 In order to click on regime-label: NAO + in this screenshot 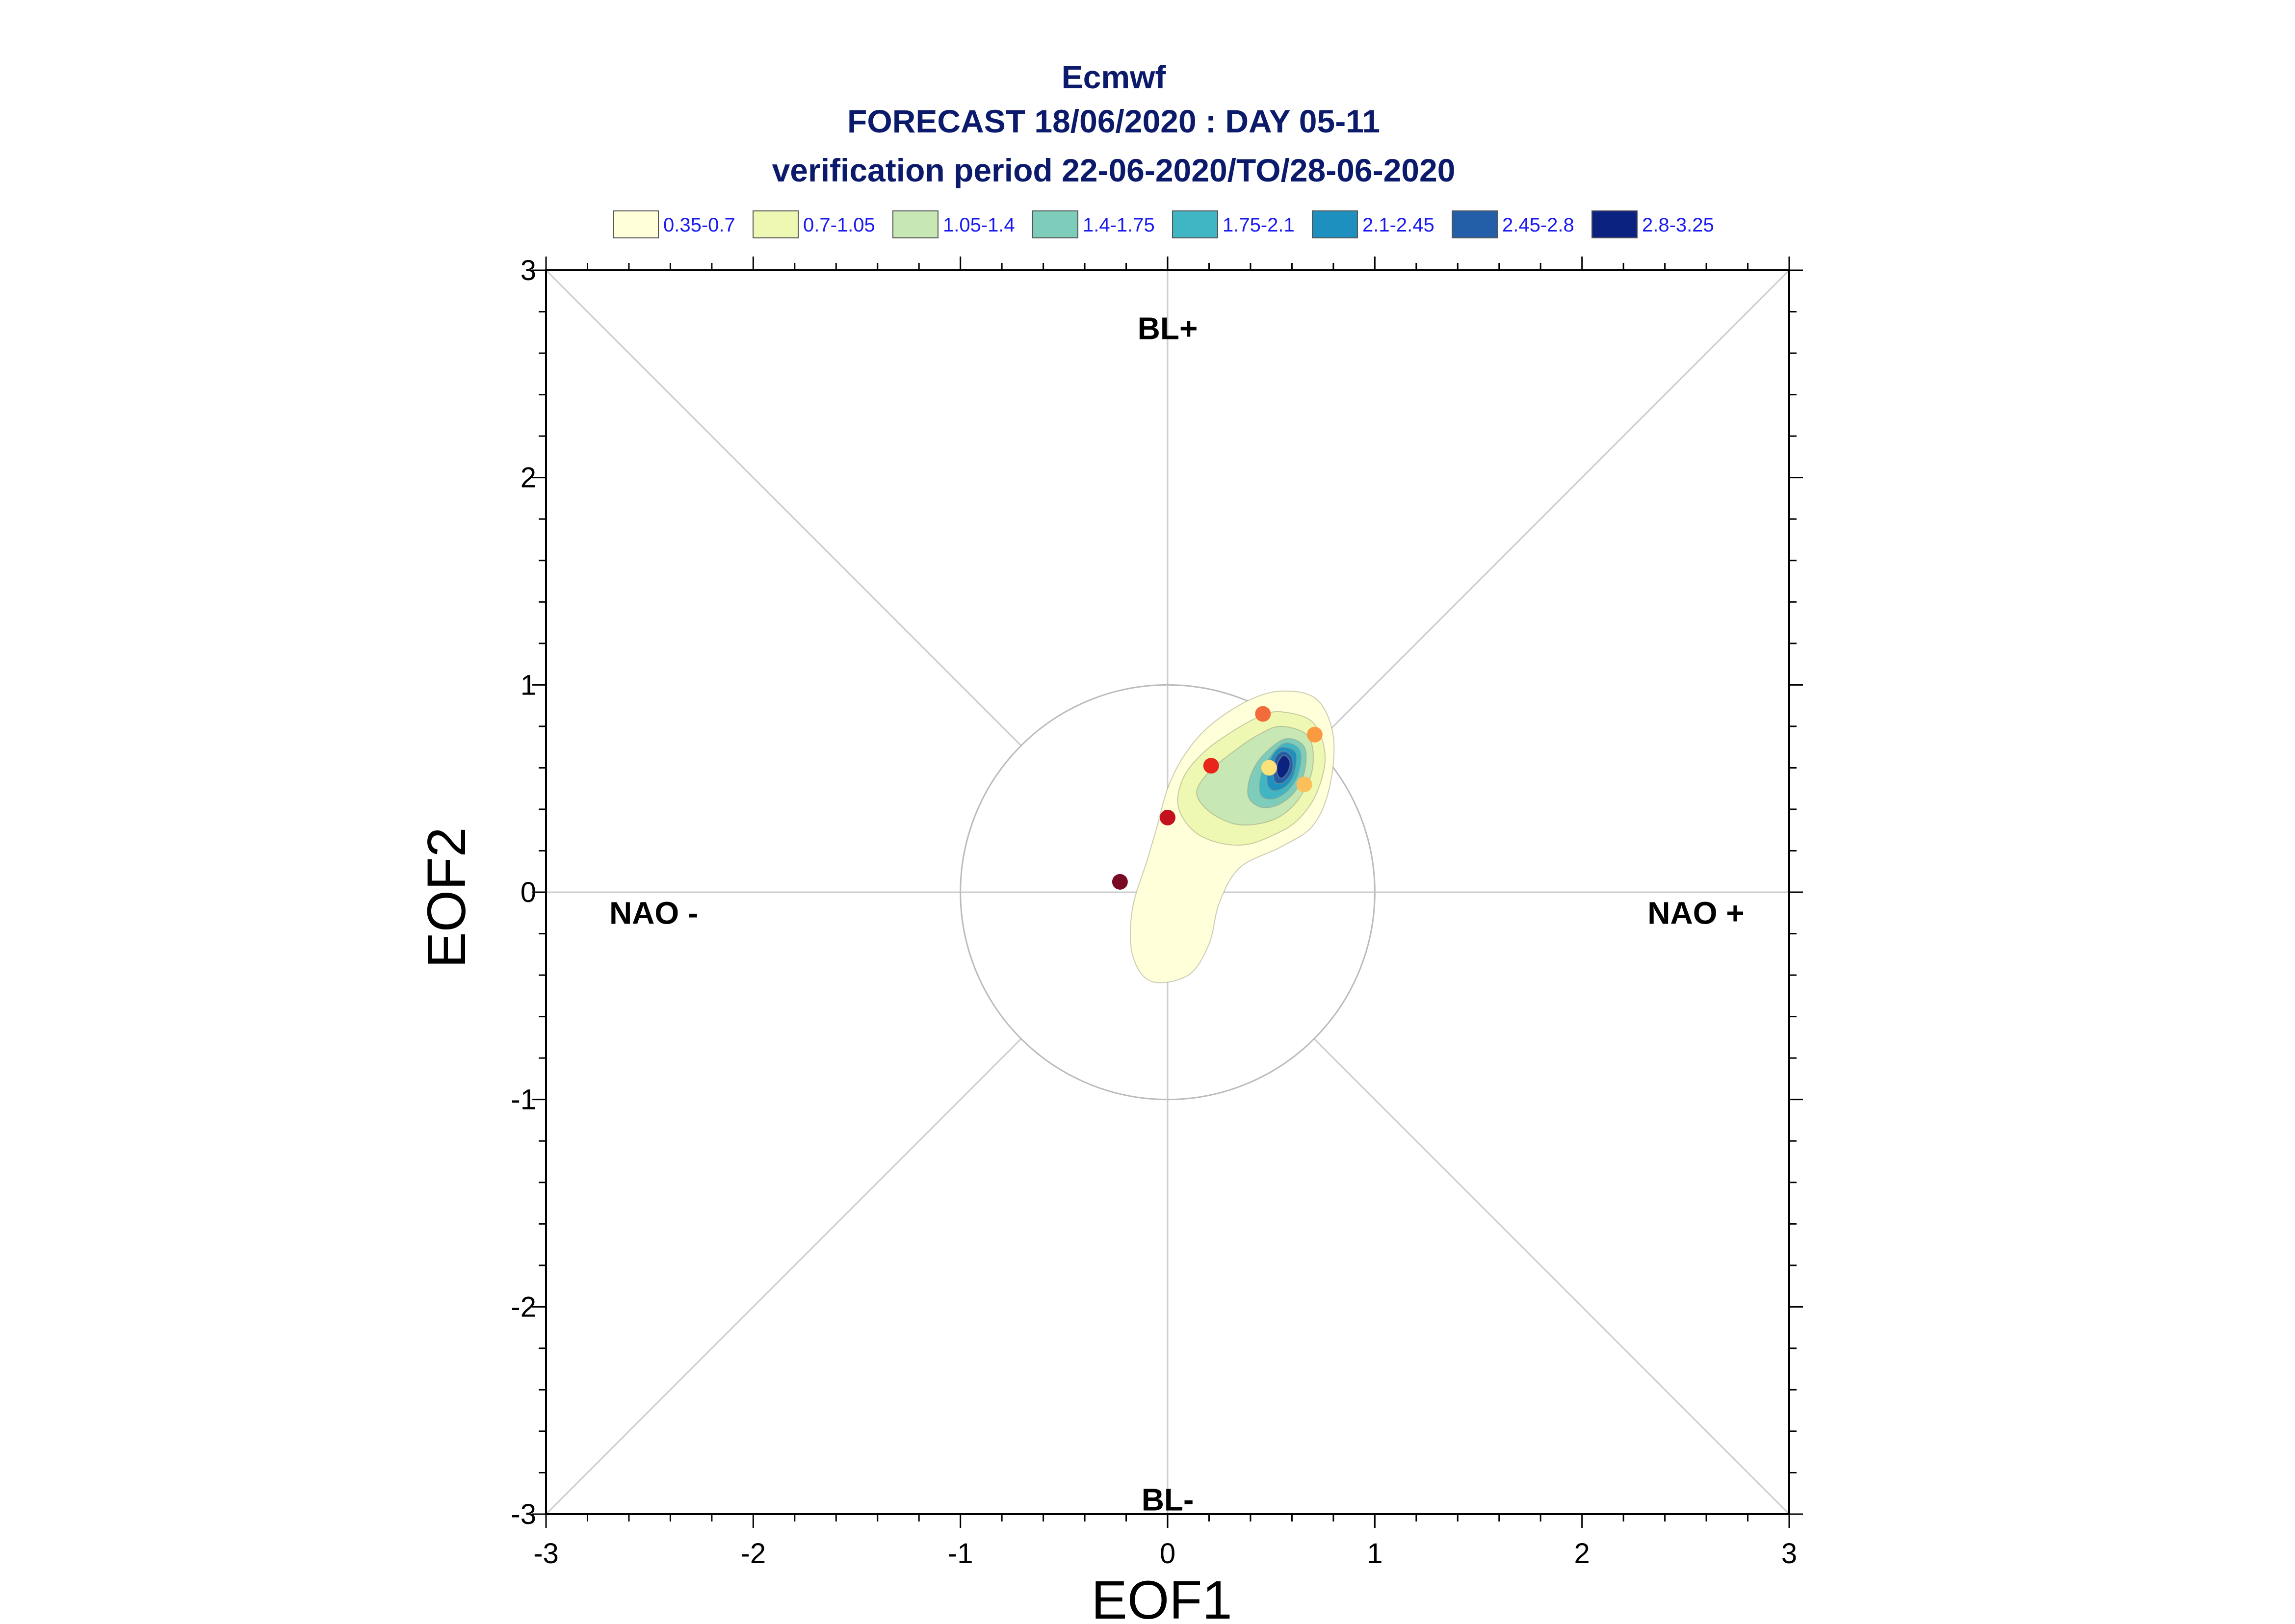, I will do `click(1695, 912)`.